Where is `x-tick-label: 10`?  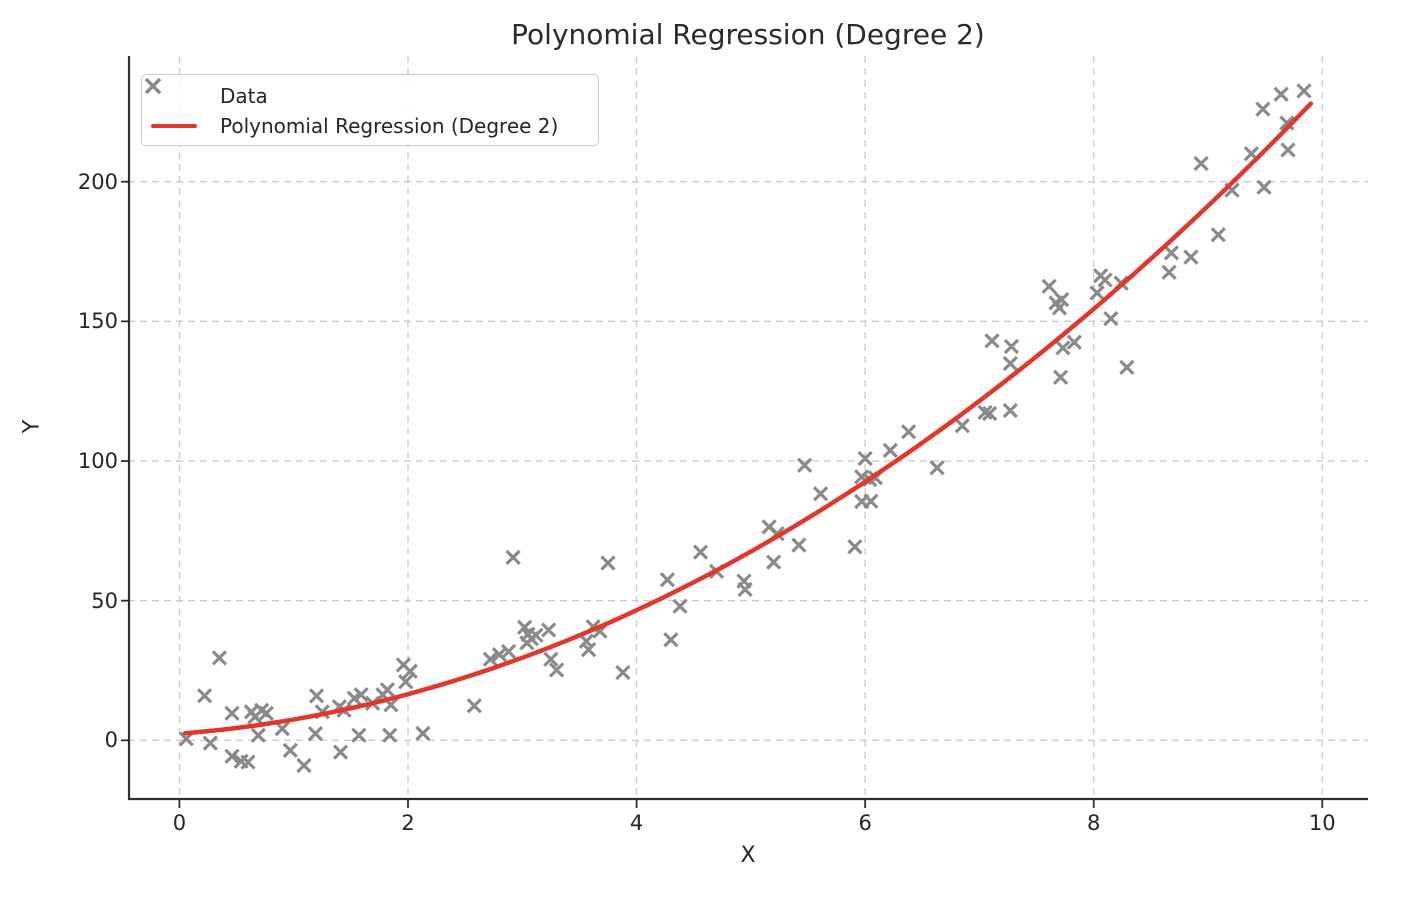
x-tick-label: 10 is located at coordinates (1322, 823).